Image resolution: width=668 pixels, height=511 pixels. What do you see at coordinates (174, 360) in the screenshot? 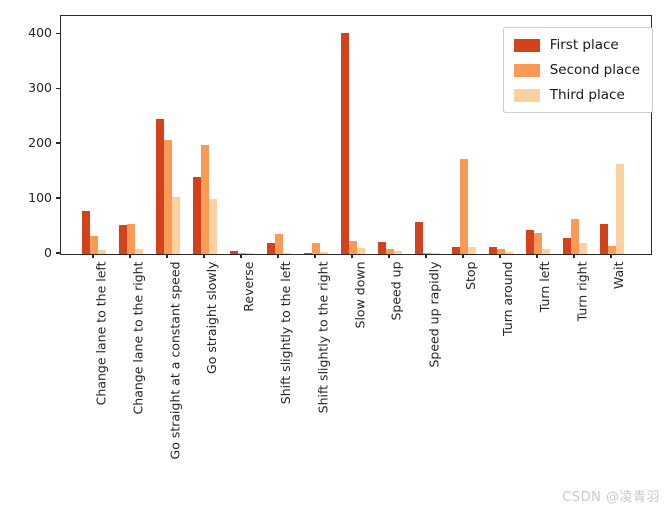
I see `x-category-label: Go straight at a constant speed` at bounding box center [174, 360].